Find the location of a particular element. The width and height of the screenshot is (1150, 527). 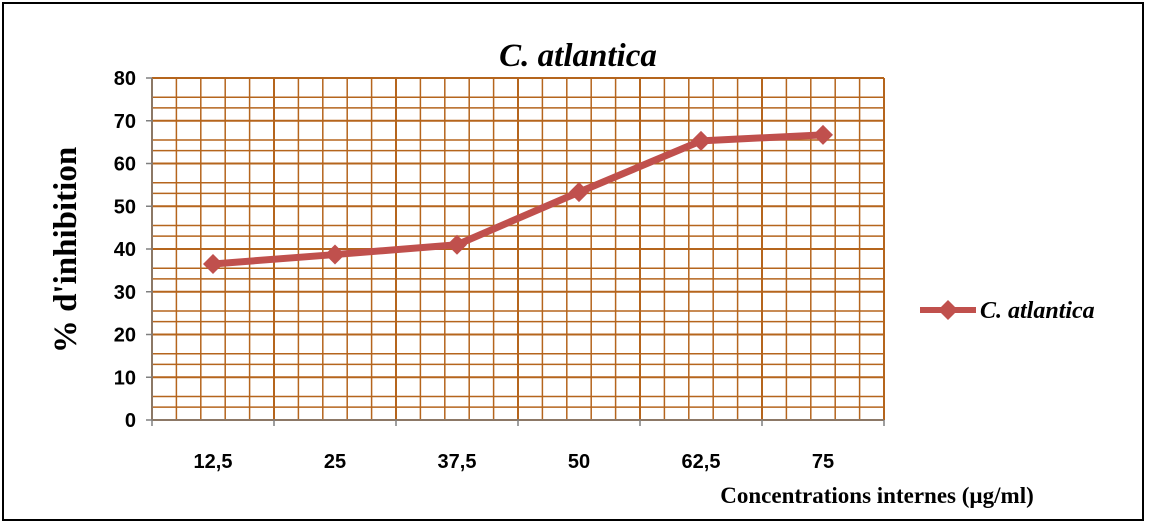

legend-marker is located at coordinates (948, 310).